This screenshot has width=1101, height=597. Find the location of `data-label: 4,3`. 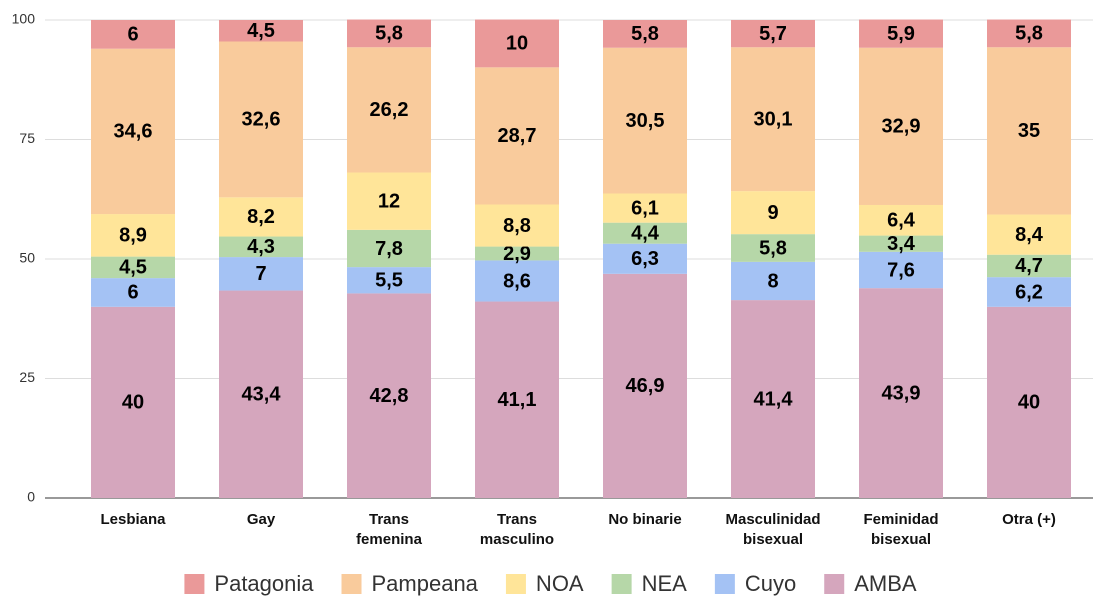

data-label: 4,3 is located at coordinates (261, 247).